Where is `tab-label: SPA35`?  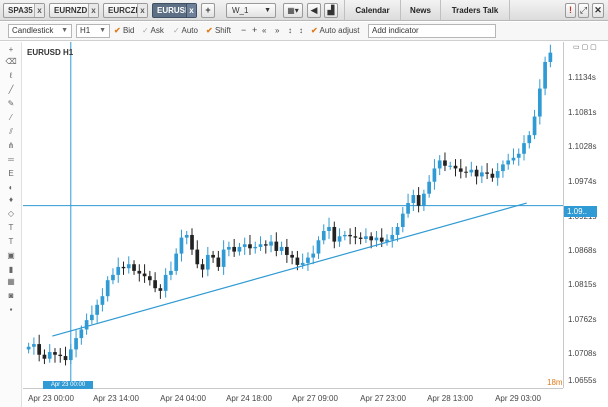
tab-label: SPA35 is located at coordinates (20, 10).